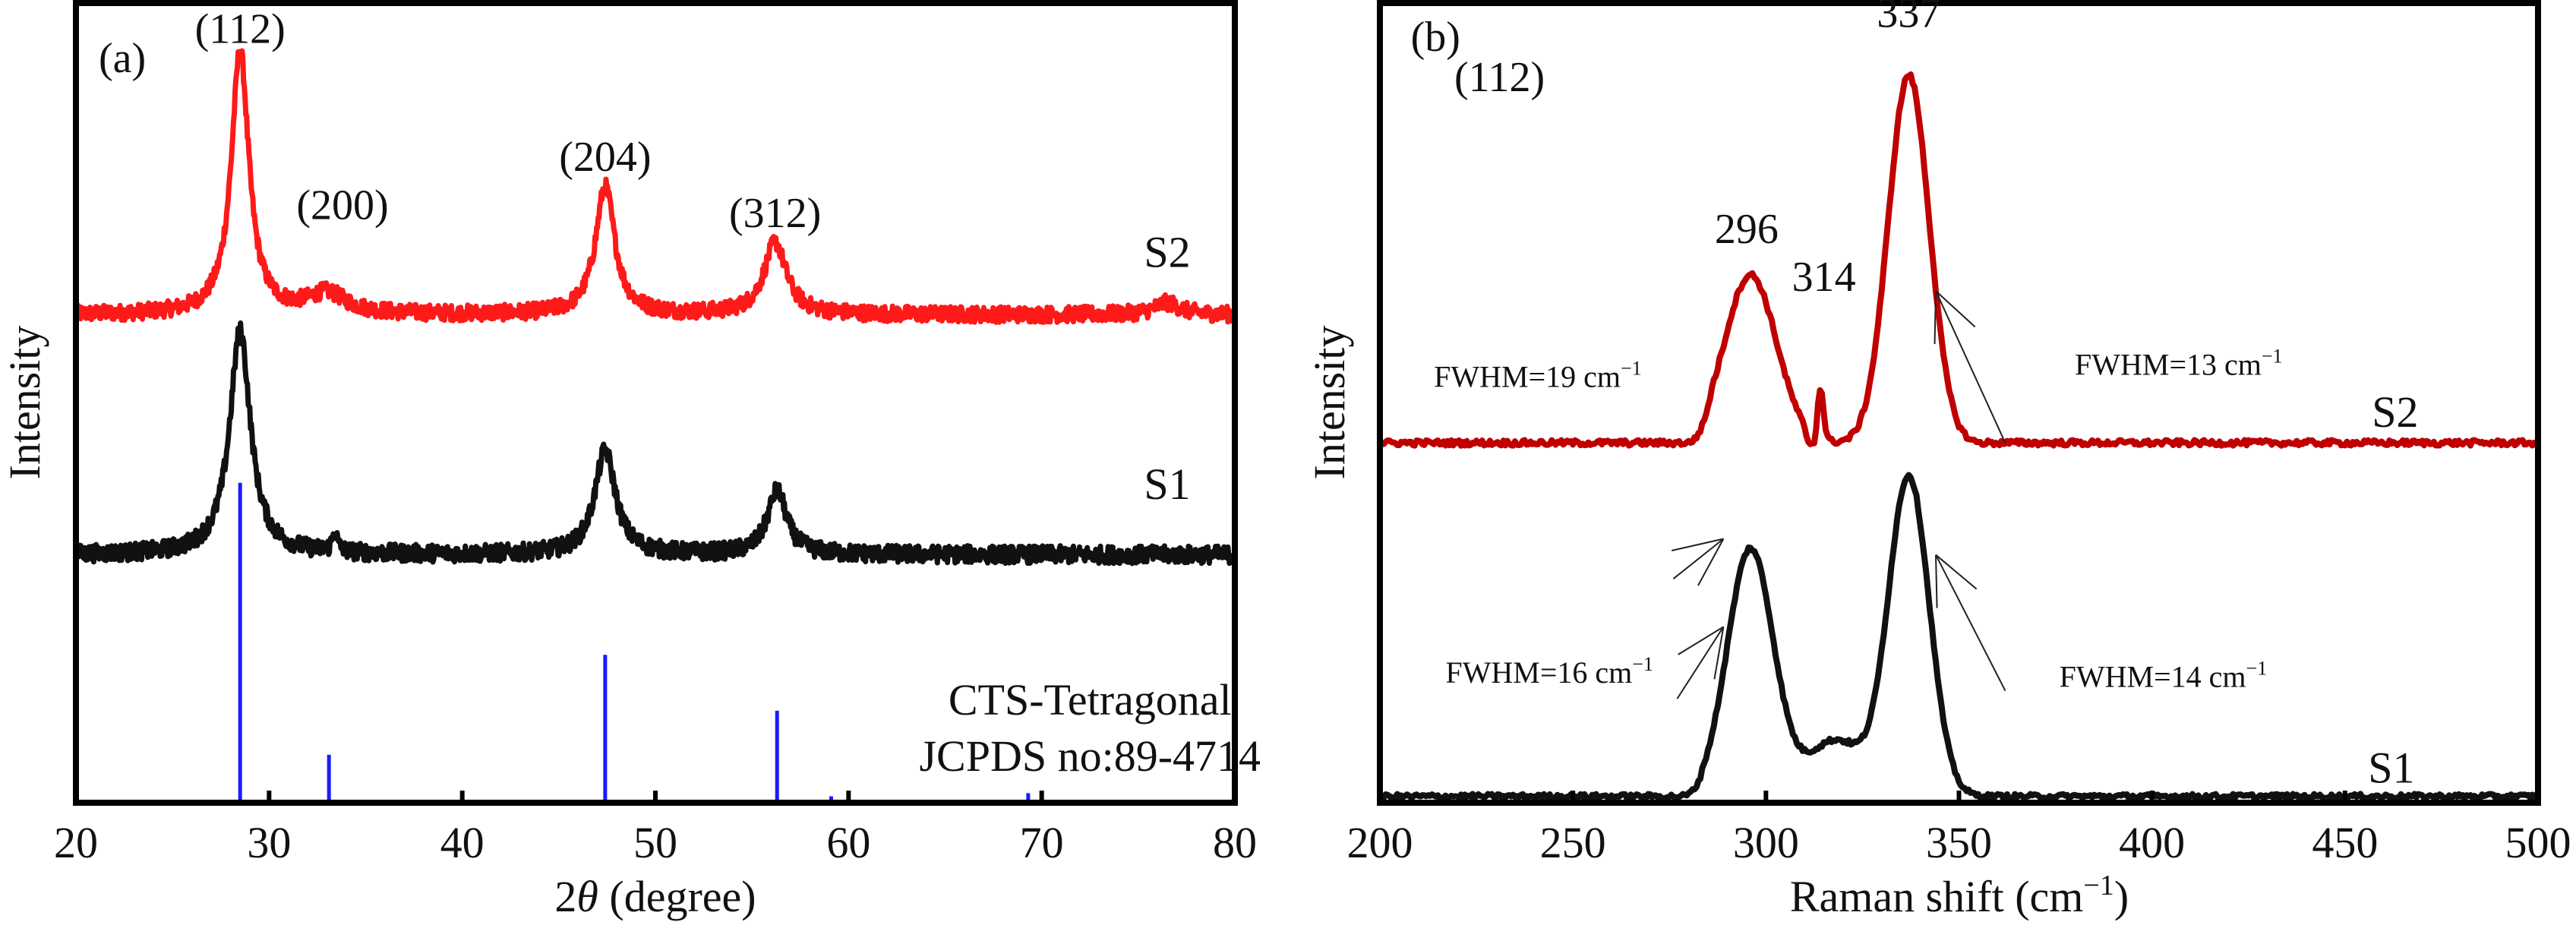  Describe the element at coordinates (2538, 843) in the screenshot. I see `x-tick-label: 500` at that location.